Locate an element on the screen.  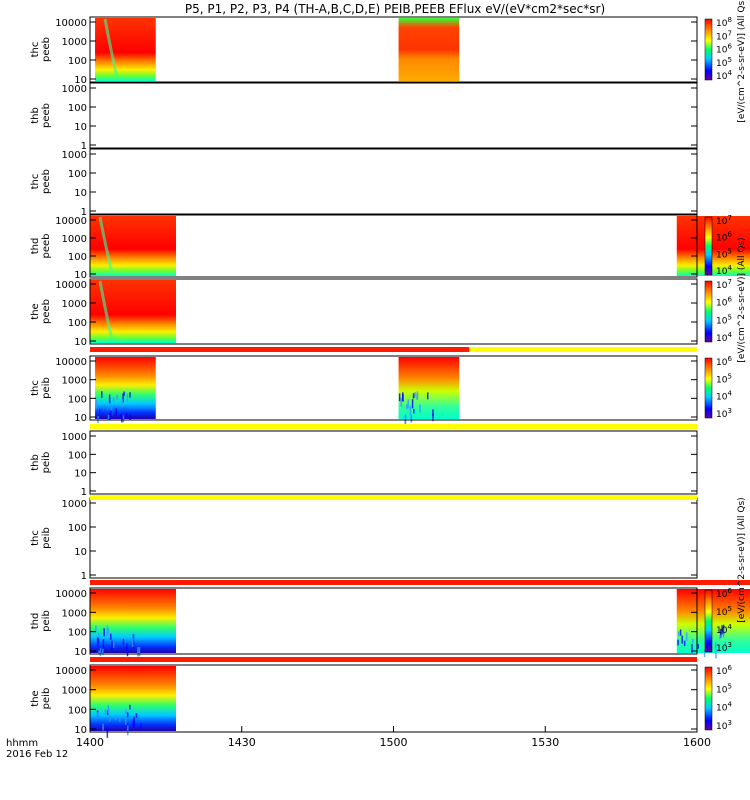
panel-label: thc peeb is located at coordinates (41, 181).